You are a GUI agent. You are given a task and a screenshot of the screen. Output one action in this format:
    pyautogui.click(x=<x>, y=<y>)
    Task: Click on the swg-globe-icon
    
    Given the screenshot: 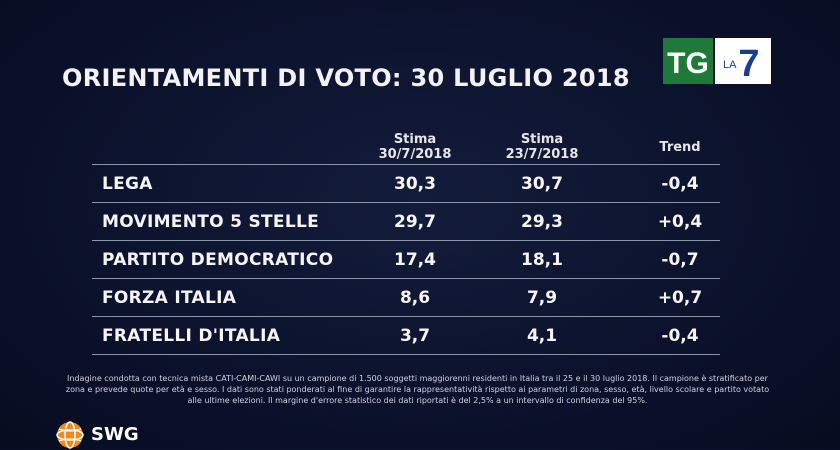 What is the action you would take?
    pyautogui.click(x=70, y=434)
    